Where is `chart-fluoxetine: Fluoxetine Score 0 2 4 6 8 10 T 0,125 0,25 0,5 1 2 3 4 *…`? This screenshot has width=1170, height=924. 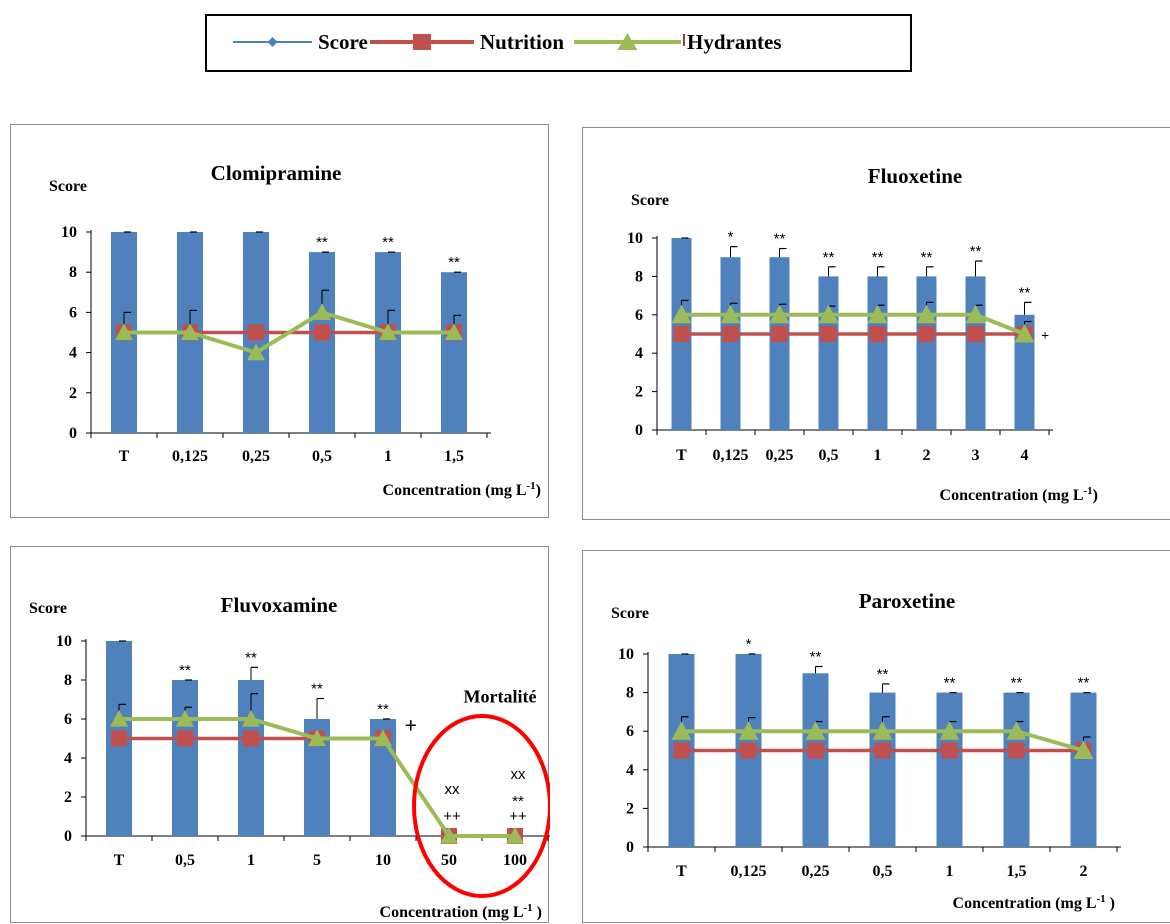
chart-fluoxetine: Fluoxetine Score 0 2 4 6 8 10 T 0,125 0,25 0,5 1 2 3 4 *… is located at coordinates (862, 334).